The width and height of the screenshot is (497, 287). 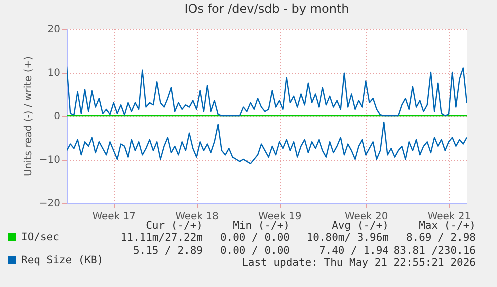 What do you see at coordinates (354, 250) in the screenshot?
I see `text: 7.40 / 1.94` at bounding box center [354, 250].